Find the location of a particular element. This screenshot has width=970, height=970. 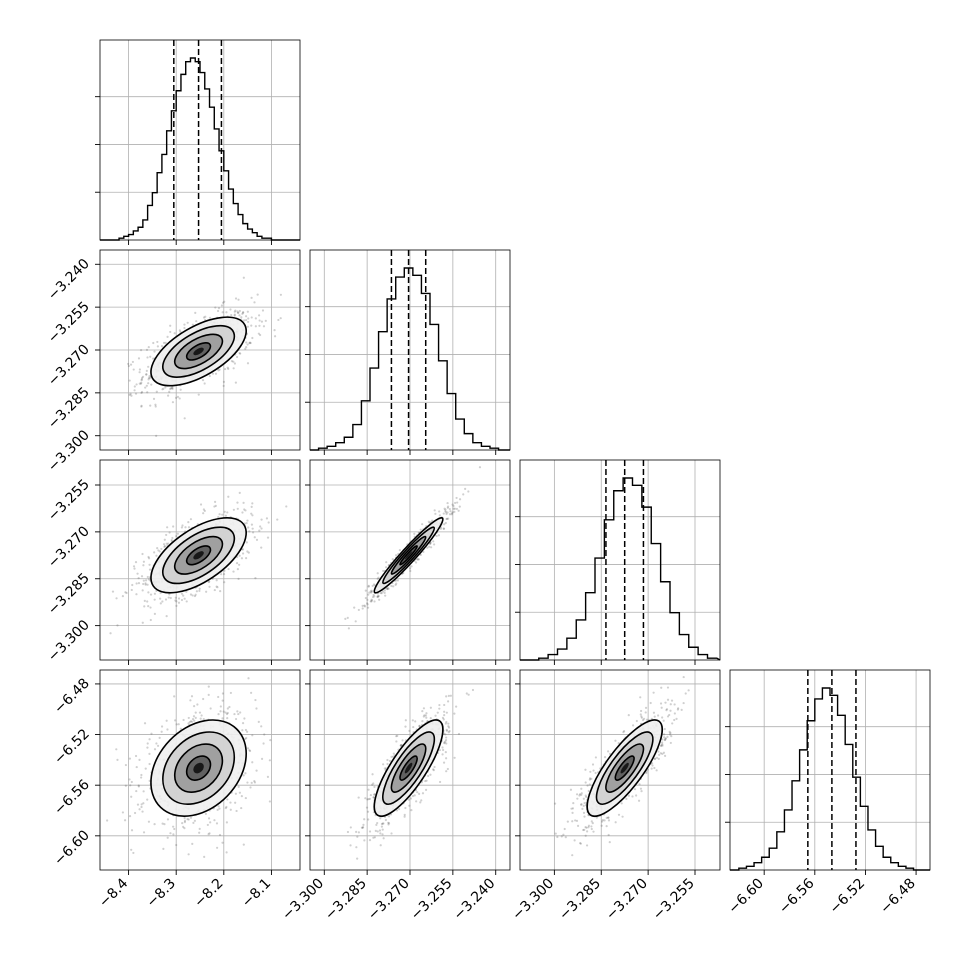

x-tick-label: −8.3 is located at coordinates (161, 893).